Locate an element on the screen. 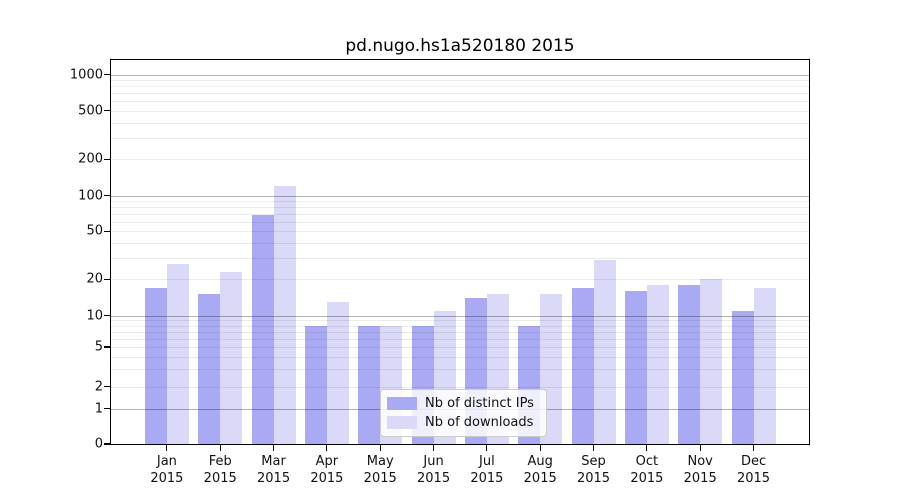 The height and width of the screenshot is (500, 900). legend-label-downloads: Nb of downloads is located at coordinates (479, 422).